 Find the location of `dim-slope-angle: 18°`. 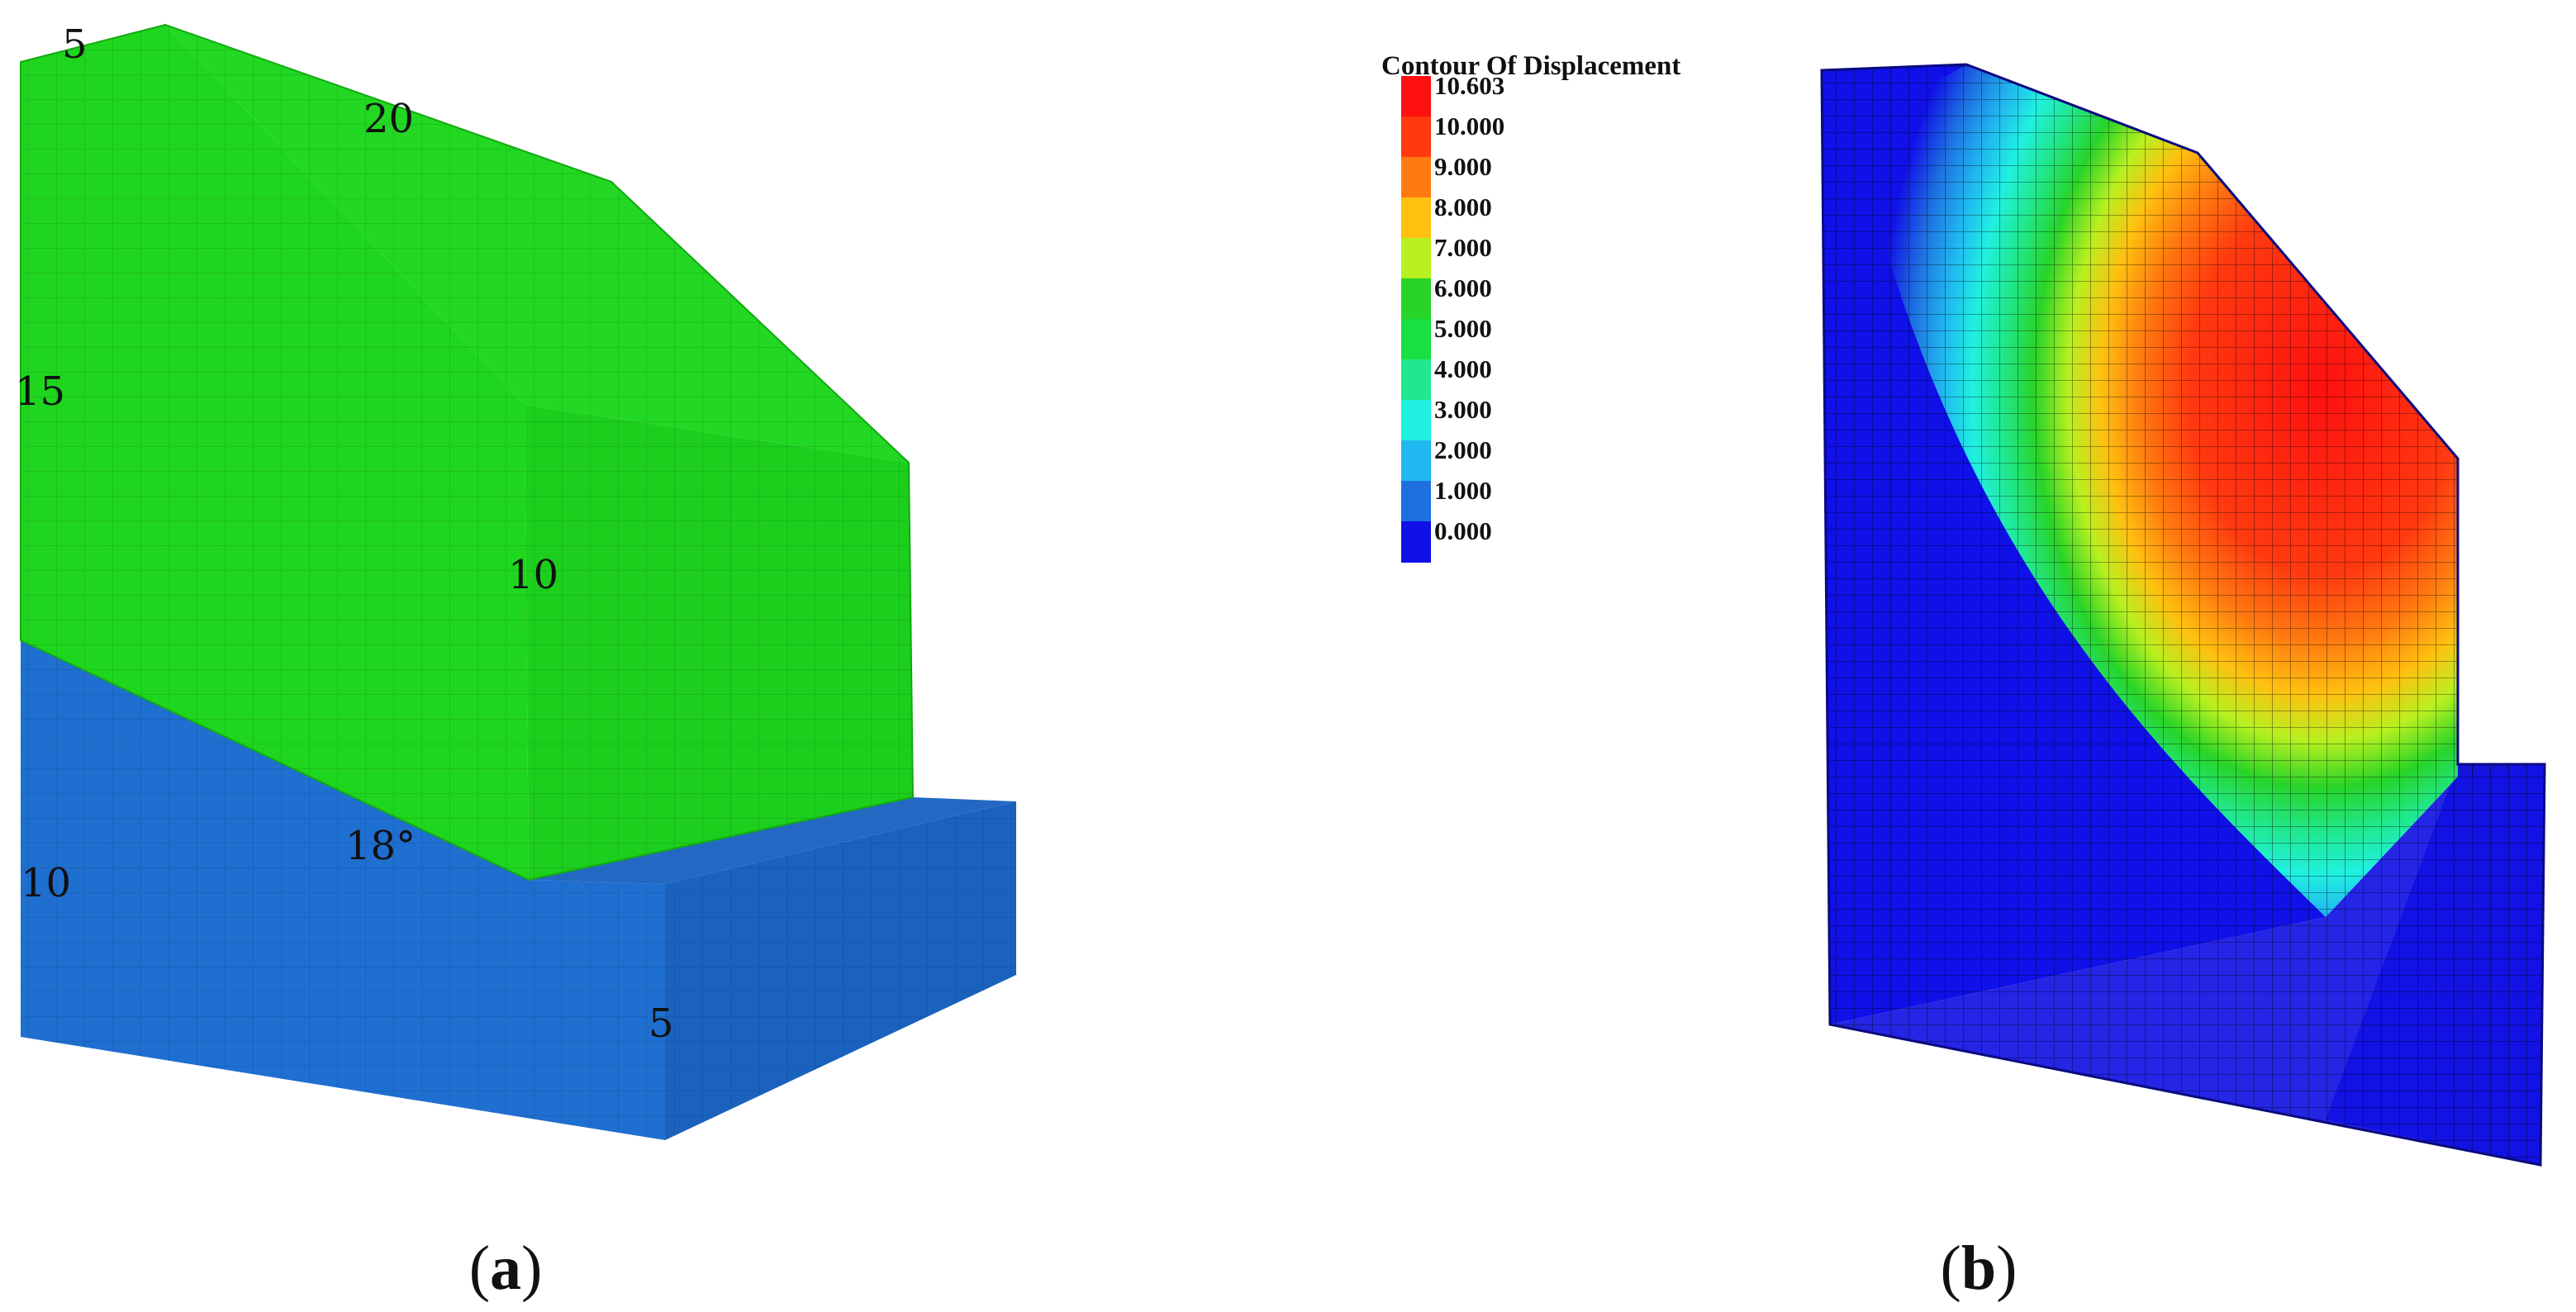

dim-slope-angle: 18° is located at coordinates (380, 846).